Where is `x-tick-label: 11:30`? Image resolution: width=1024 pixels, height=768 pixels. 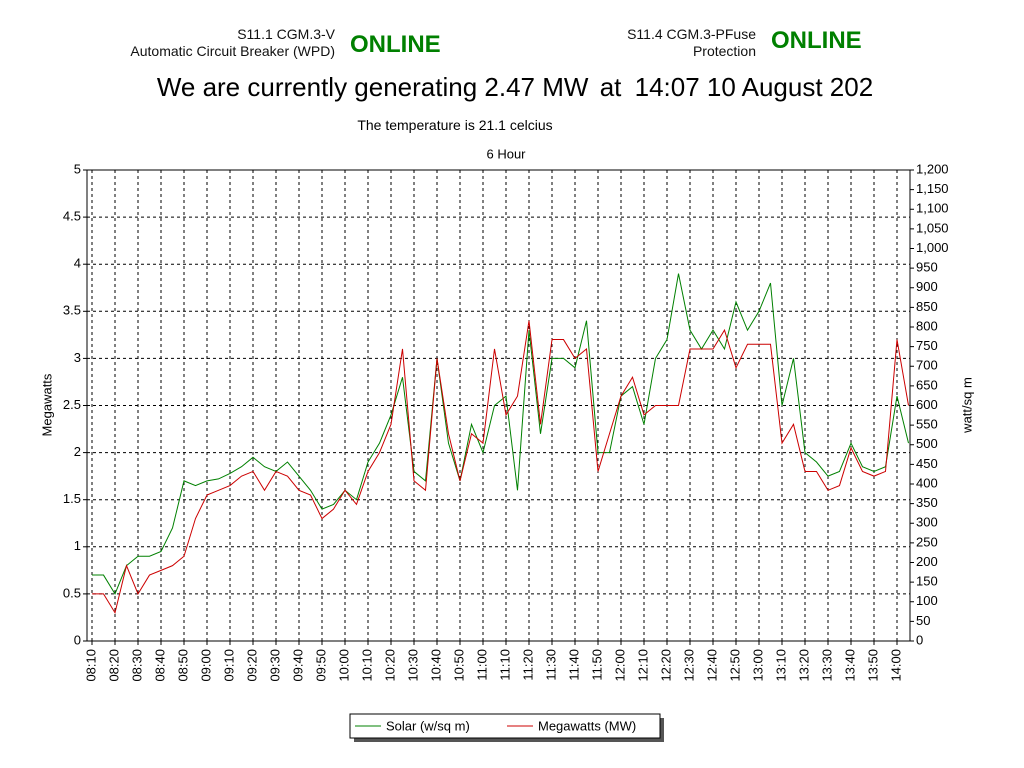
x-tick-label: 11:30 is located at coordinates (550, 665).